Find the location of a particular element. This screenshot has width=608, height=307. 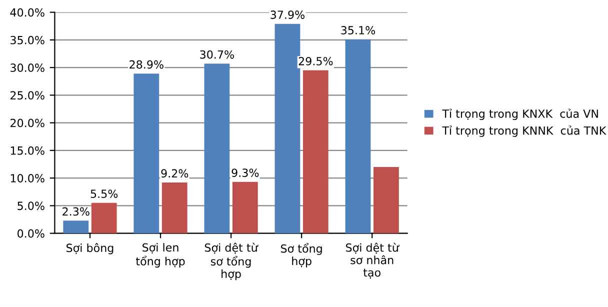

y-tick-label: 30.0% is located at coordinates (27, 68).